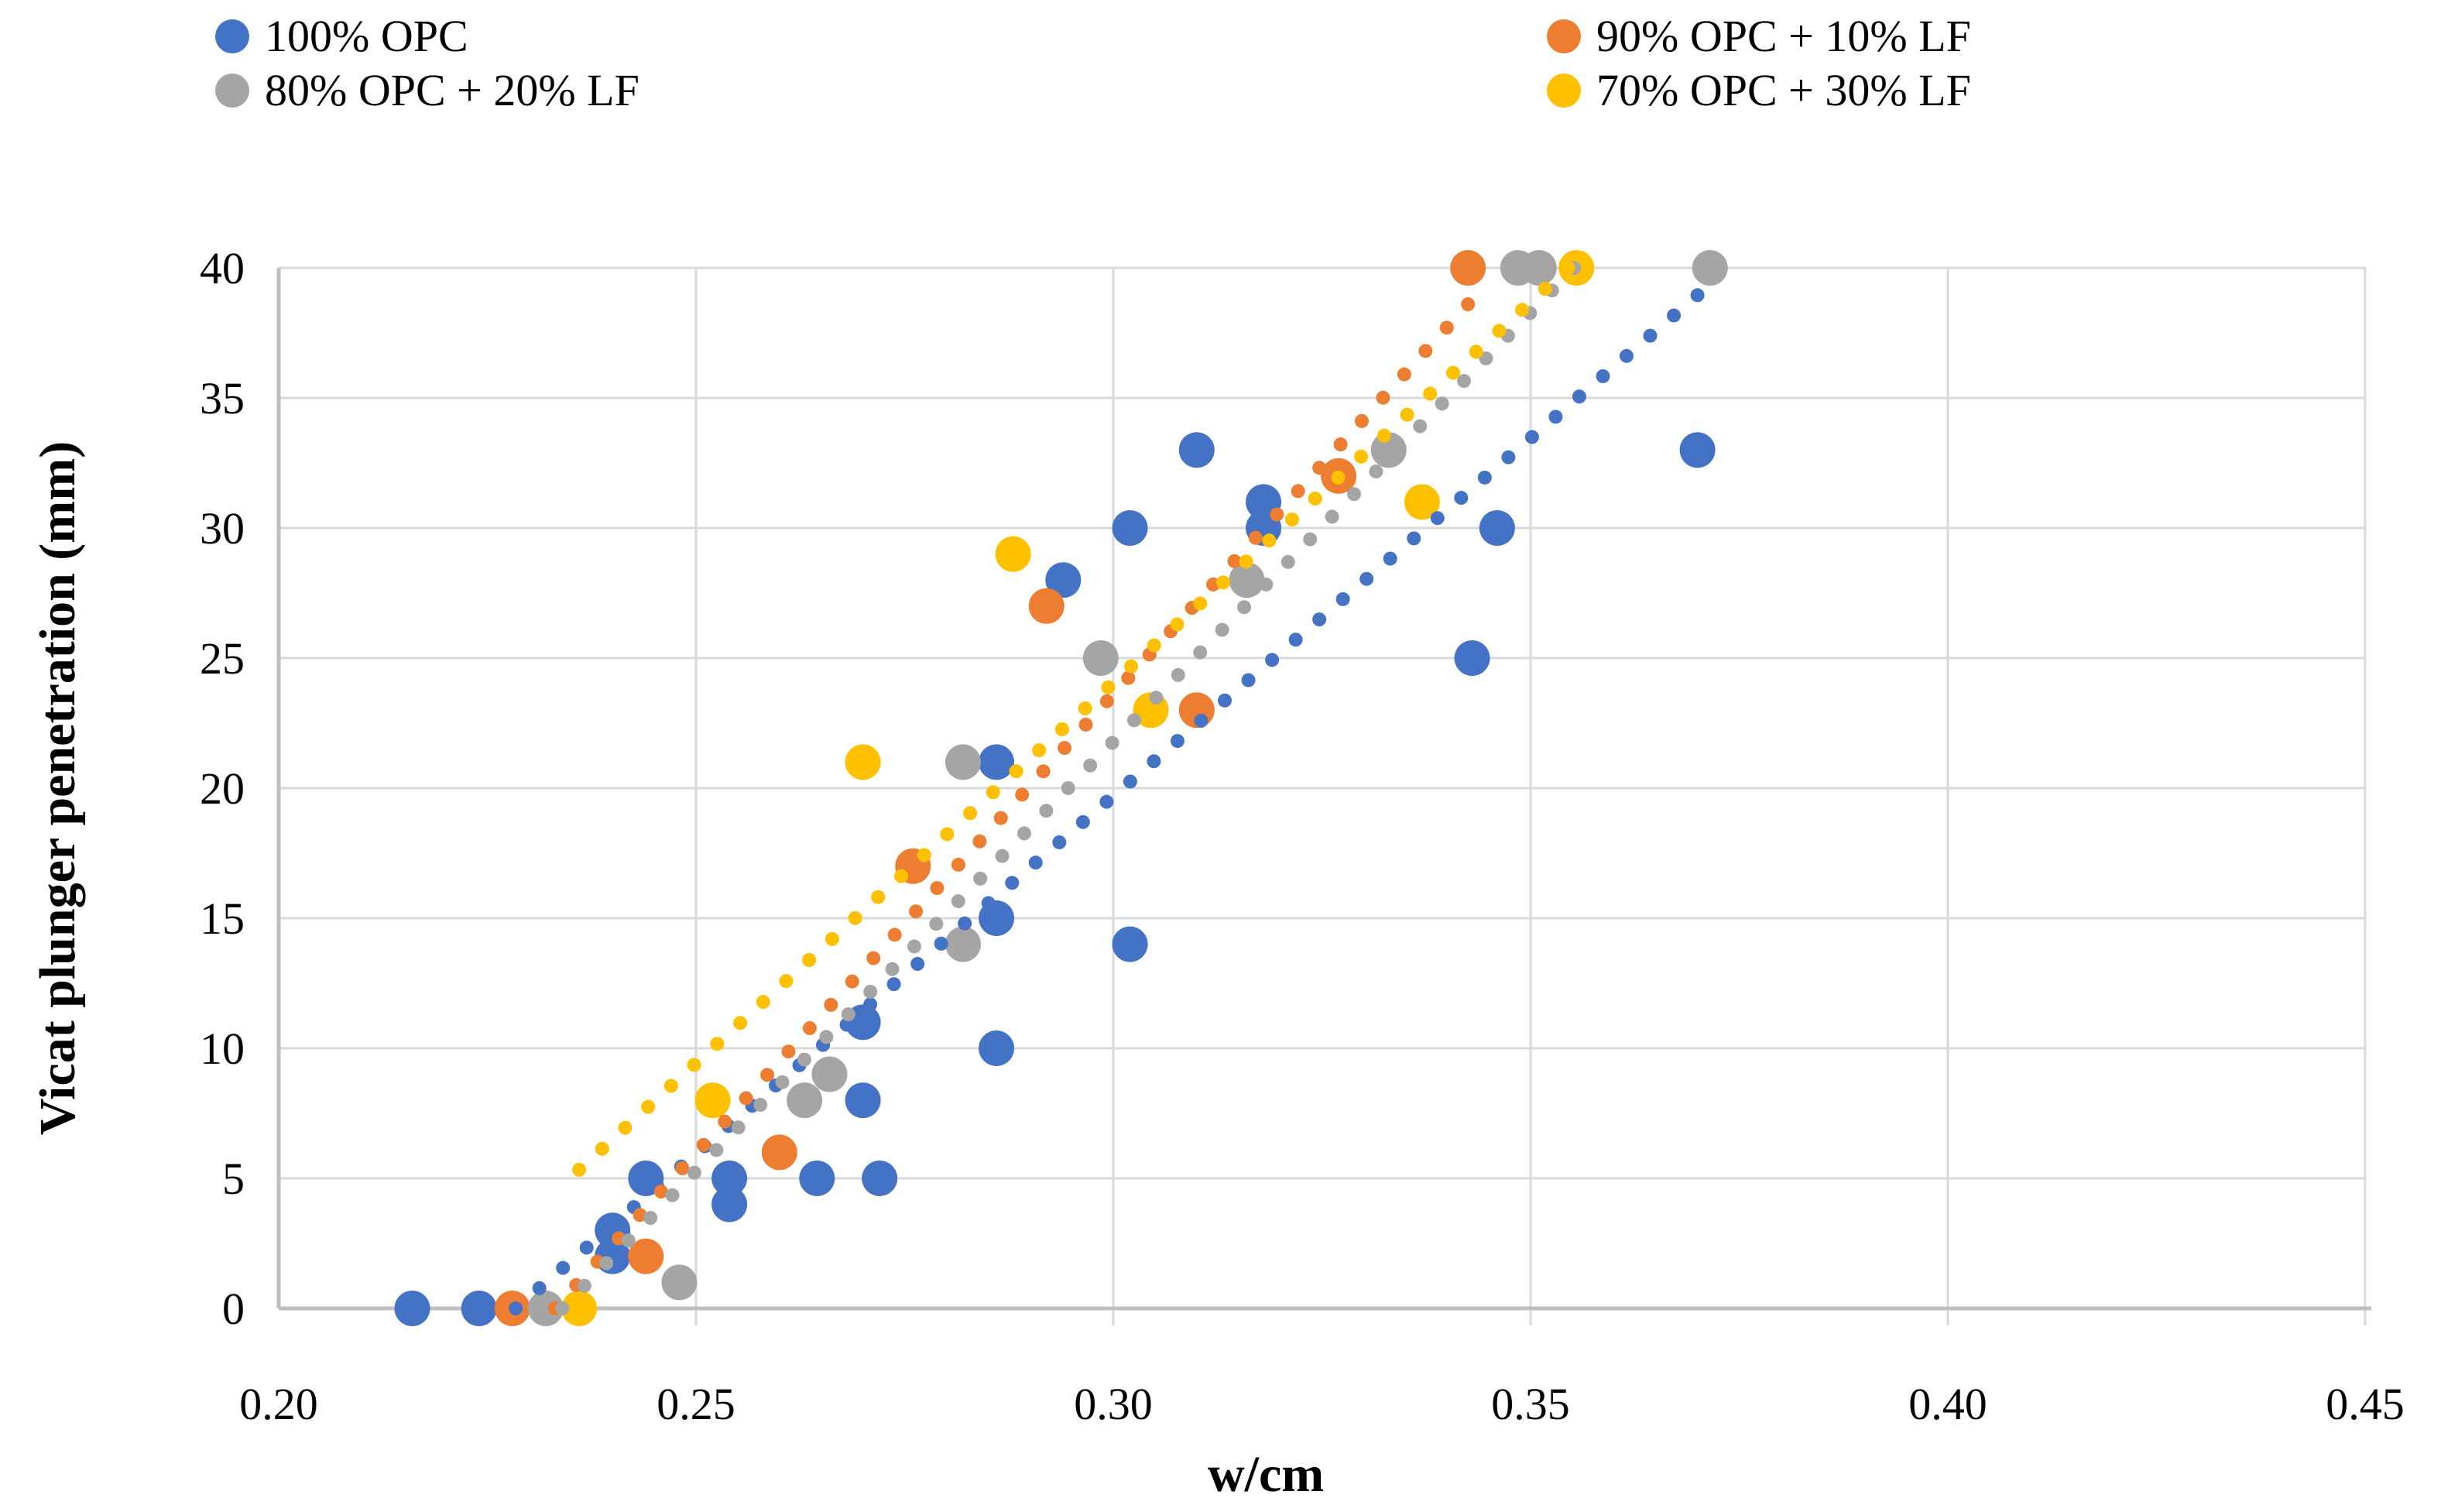  I want to click on legend-label: 100% OPC, so click(366, 36).